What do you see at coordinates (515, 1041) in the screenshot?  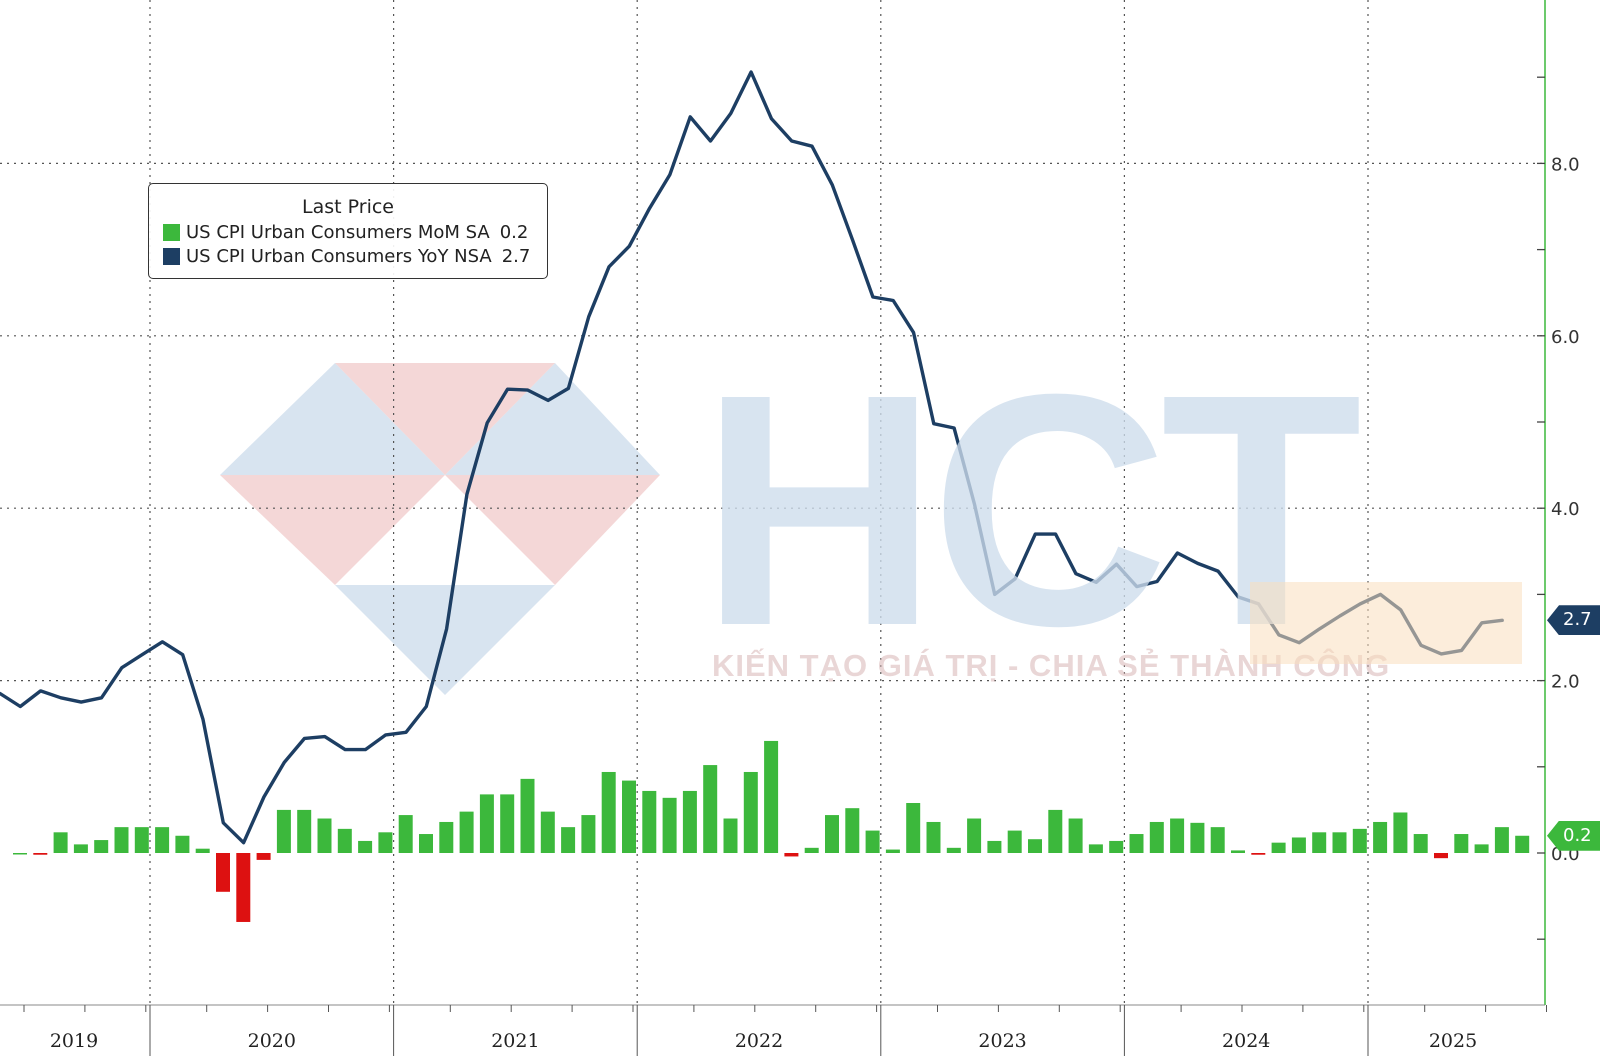 I see `year-label: 2021` at bounding box center [515, 1041].